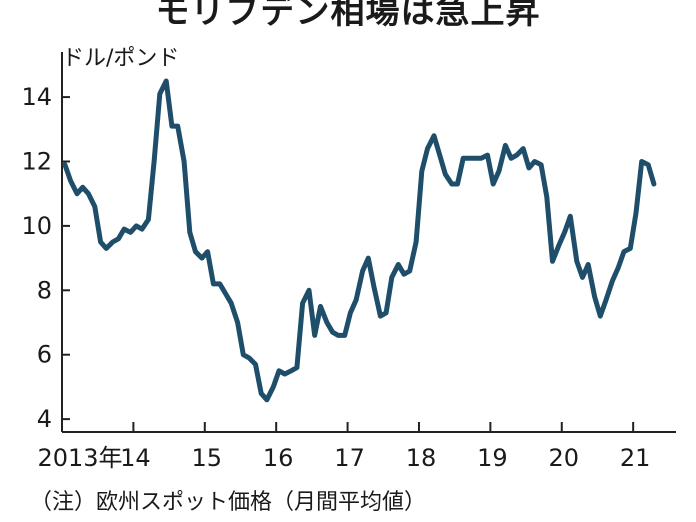  What do you see at coordinates (635, 458) in the screenshot?
I see `x-tick-label: 21` at bounding box center [635, 458].